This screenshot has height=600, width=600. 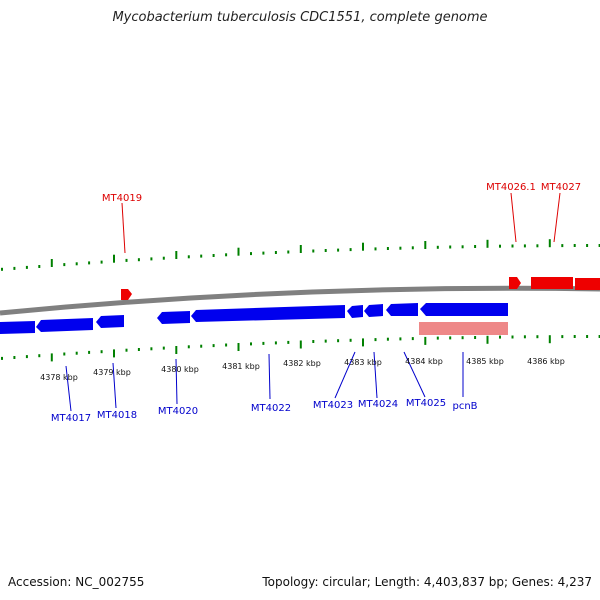 I want to click on gene-MT4026.1, so click(x=515, y=283).